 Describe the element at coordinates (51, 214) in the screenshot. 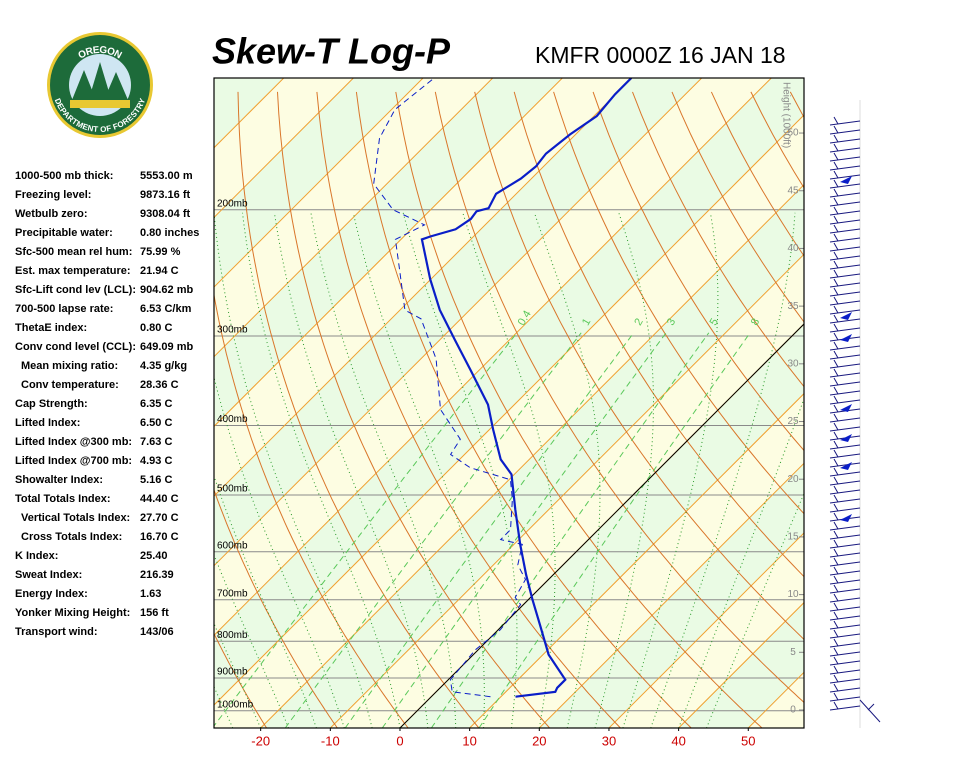

I see `stat-label: Wetbulb zero:` at that location.